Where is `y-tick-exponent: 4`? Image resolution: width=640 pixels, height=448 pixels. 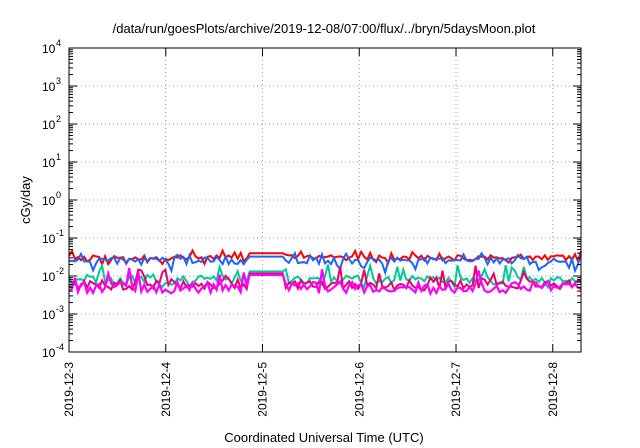
y-tick-exponent: 4 is located at coordinates (58, 43).